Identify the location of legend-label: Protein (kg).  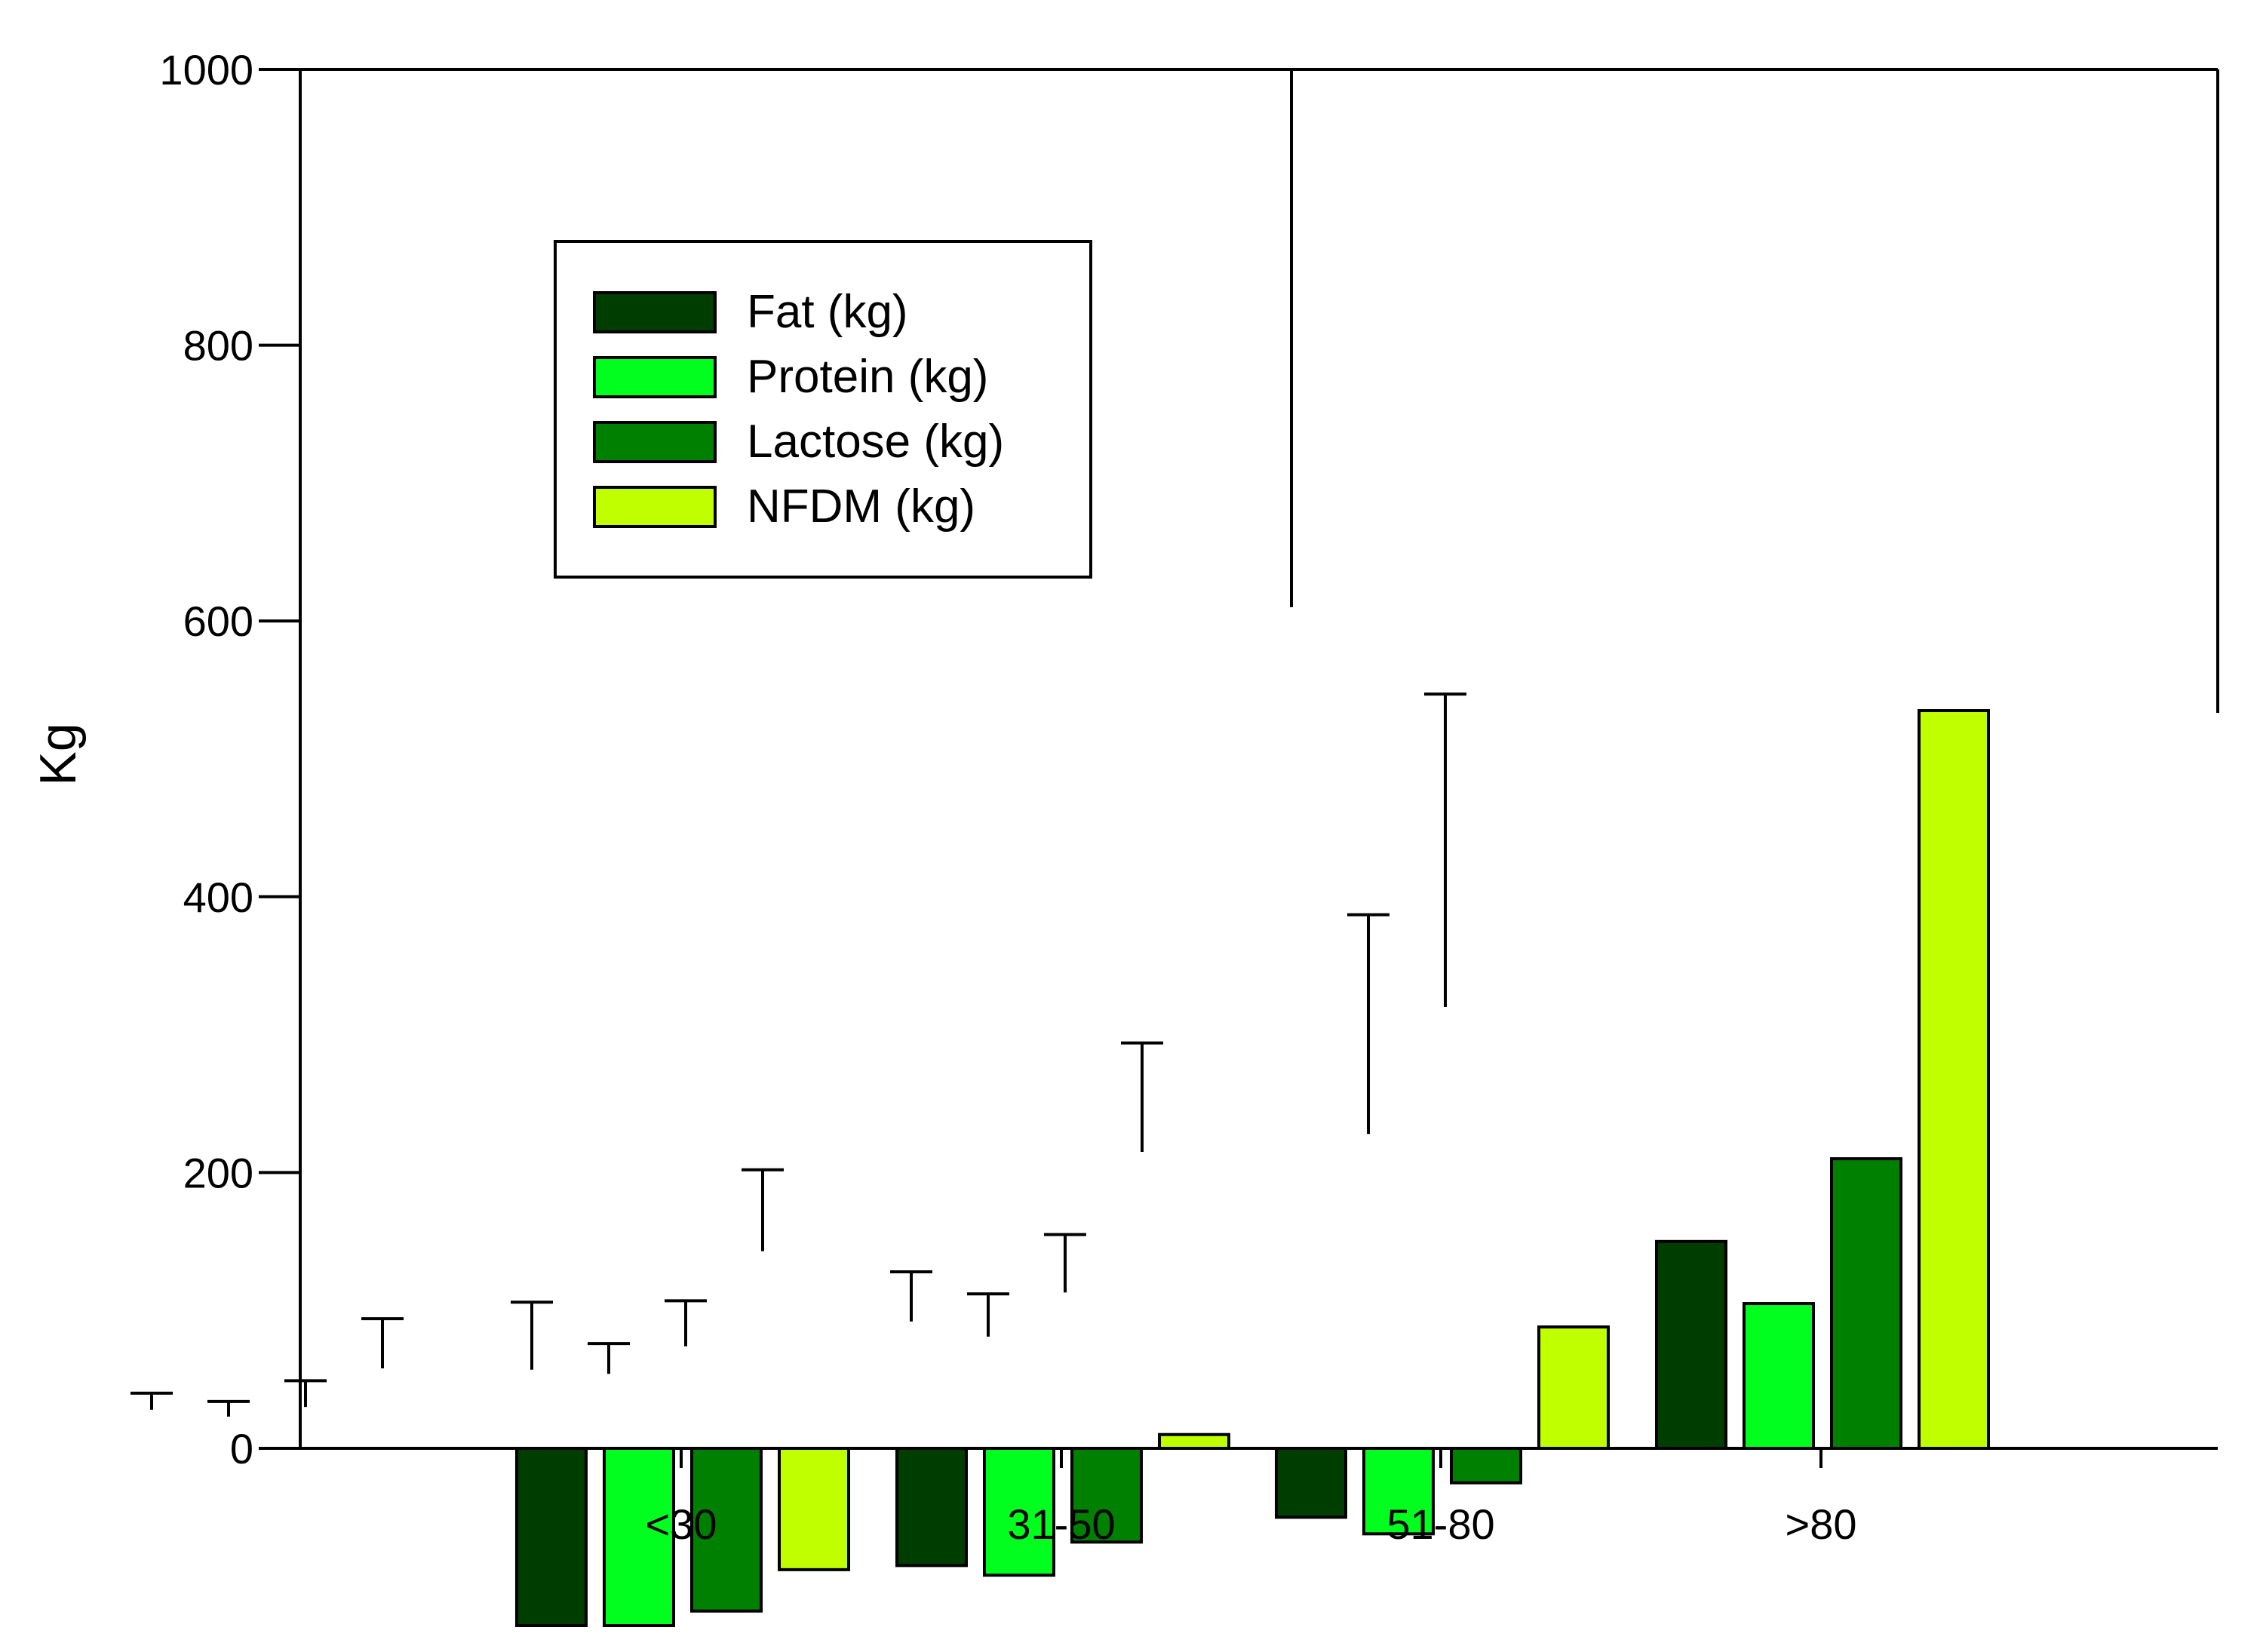
(868, 377).